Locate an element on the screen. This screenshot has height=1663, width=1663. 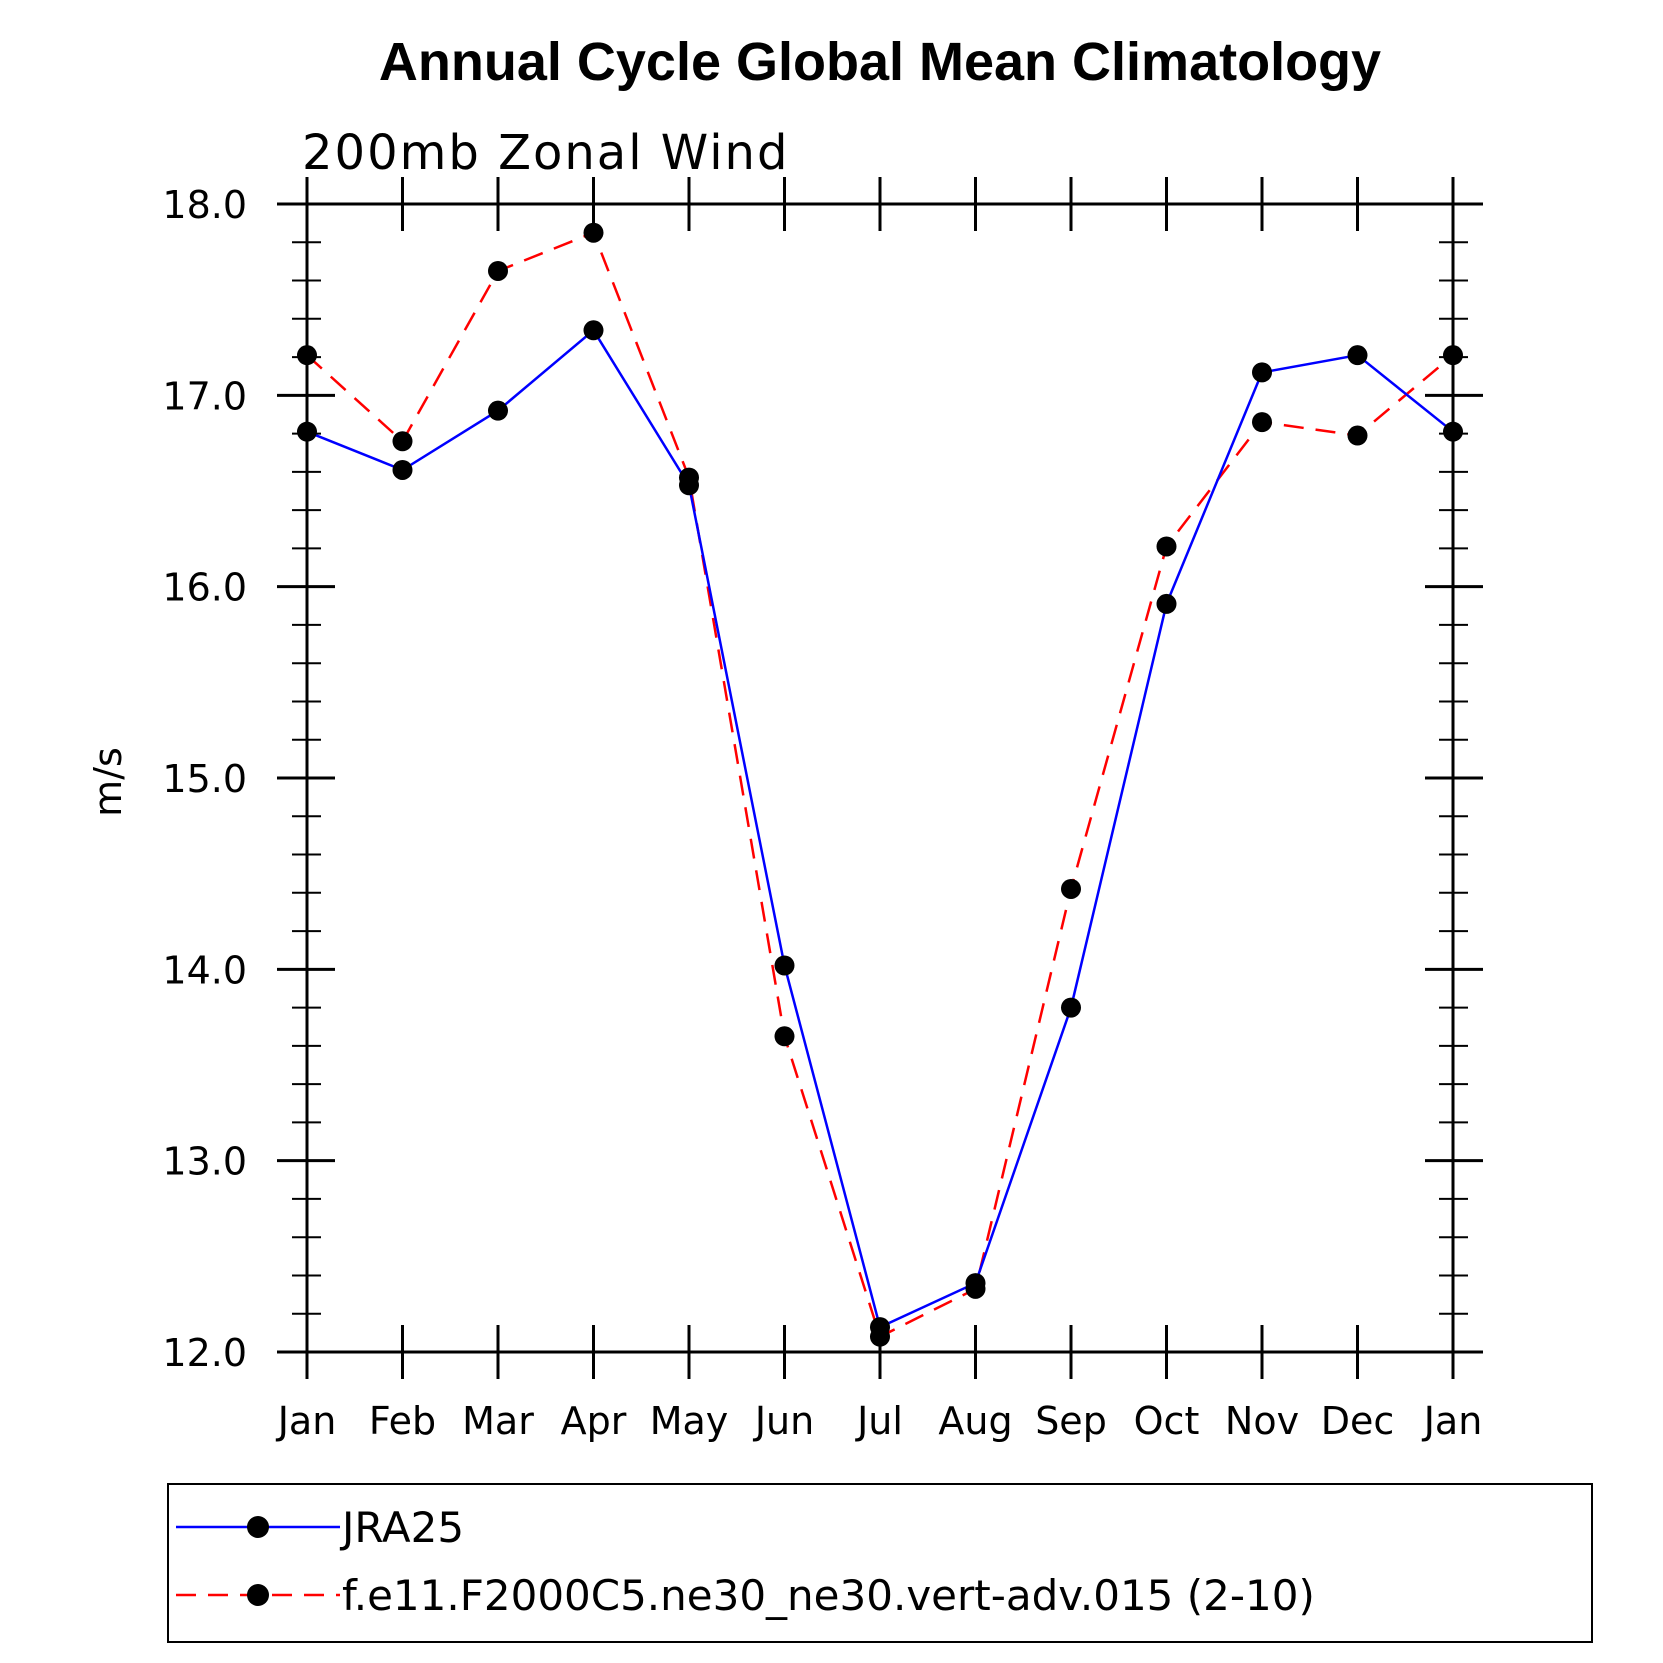
x-tick-label: Mar is located at coordinates (498, 1421).